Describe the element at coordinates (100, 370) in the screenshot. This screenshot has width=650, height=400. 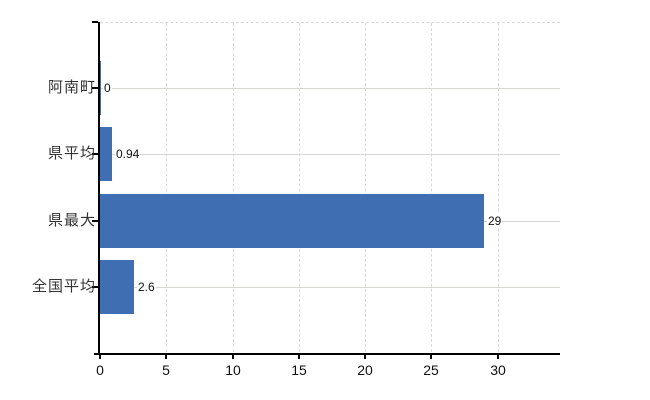
I see `x-tick-label: 0` at that location.